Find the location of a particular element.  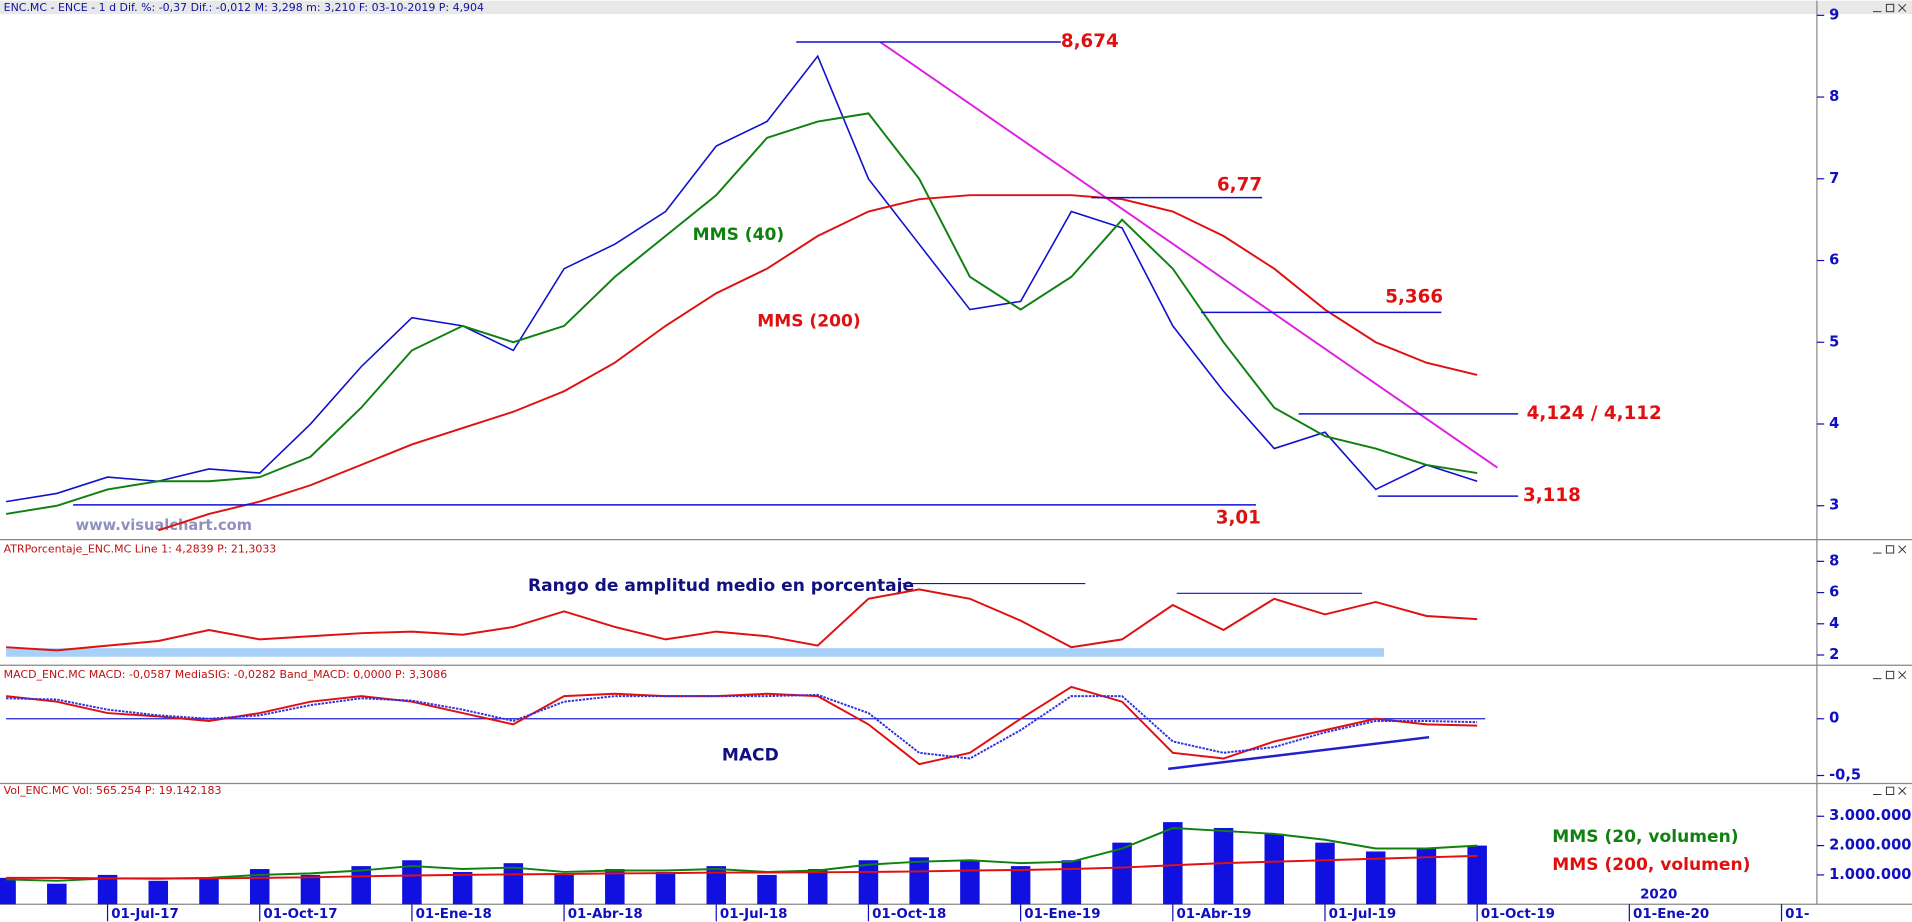

panel-title: MACD is located at coordinates (750, 755).